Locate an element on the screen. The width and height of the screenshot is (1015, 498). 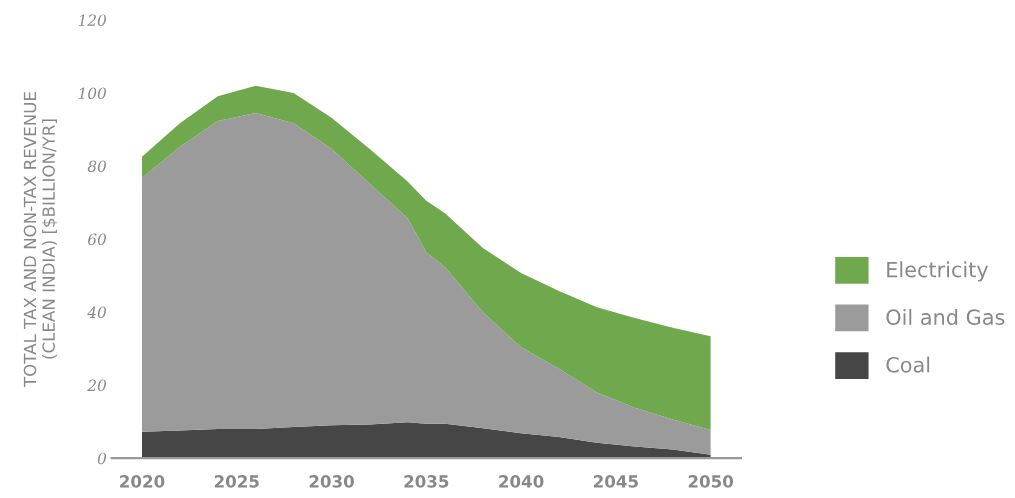
legend-label: Coal is located at coordinates (908, 364).